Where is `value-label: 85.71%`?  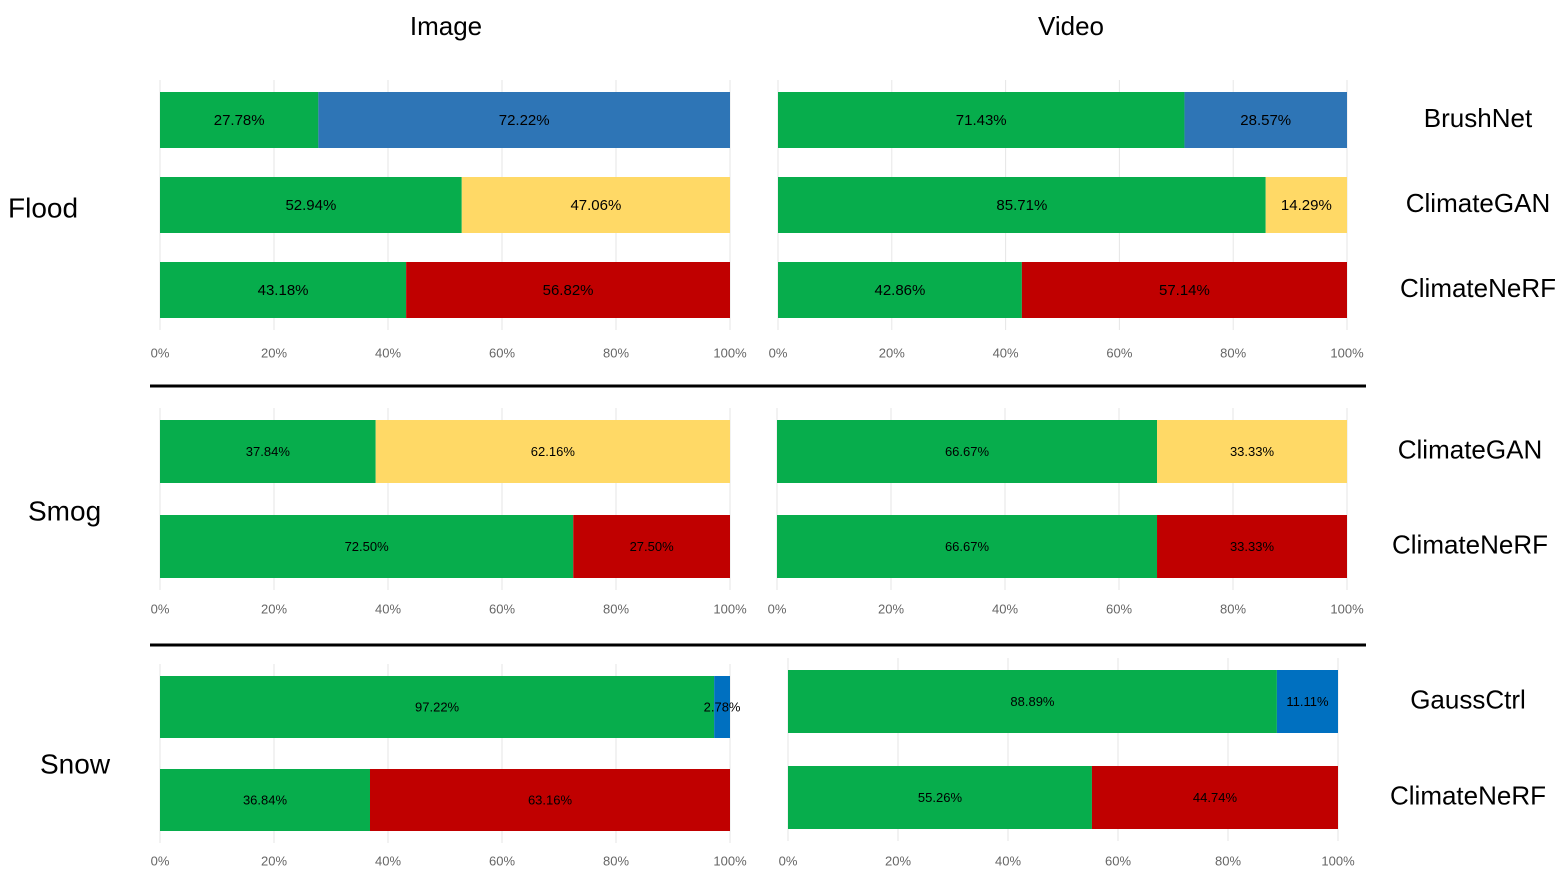
value-label: 85.71% is located at coordinates (1021, 205).